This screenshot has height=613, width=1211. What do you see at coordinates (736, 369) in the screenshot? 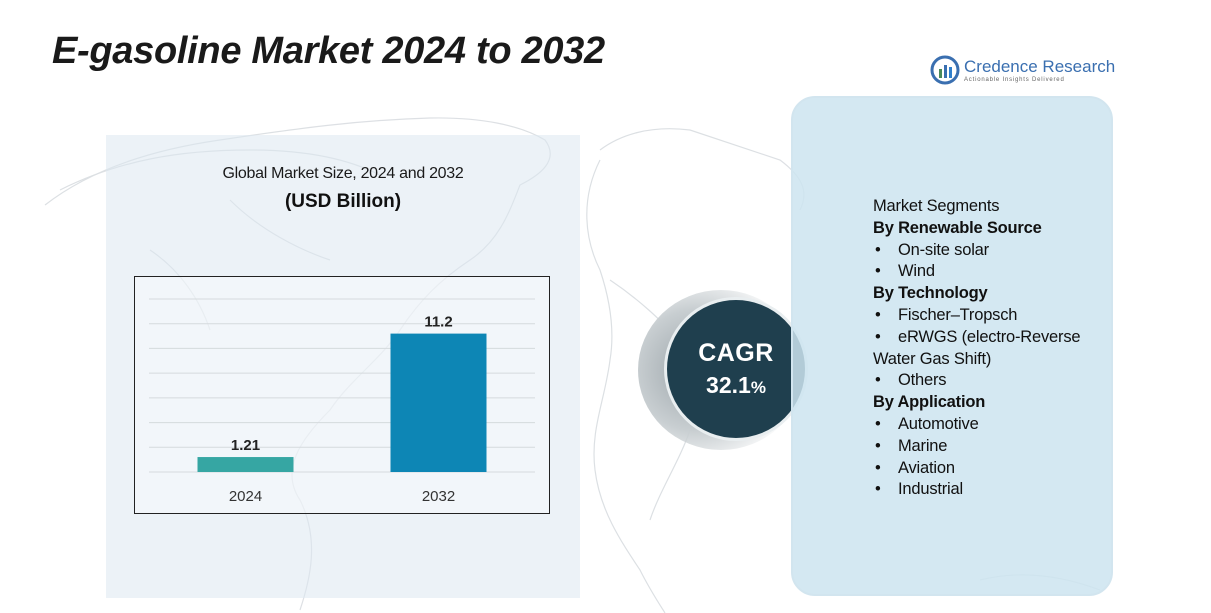
I see `cagr-badge: CAGR 32.1%` at bounding box center [736, 369].